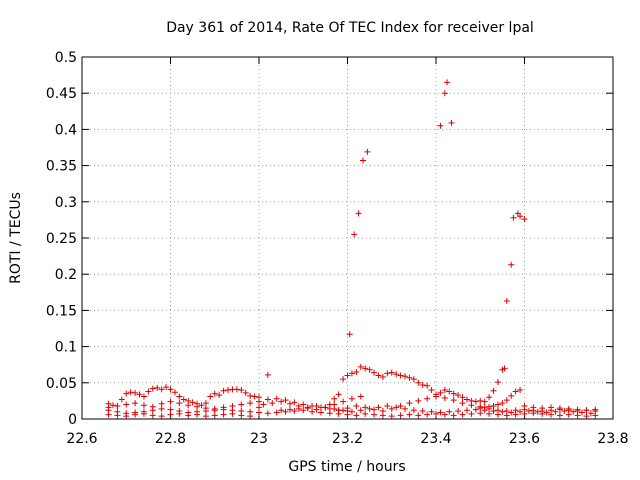 This screenshot has height=480, width=640. I want to click on y-tick-label: 0.05, so click(61, 384).